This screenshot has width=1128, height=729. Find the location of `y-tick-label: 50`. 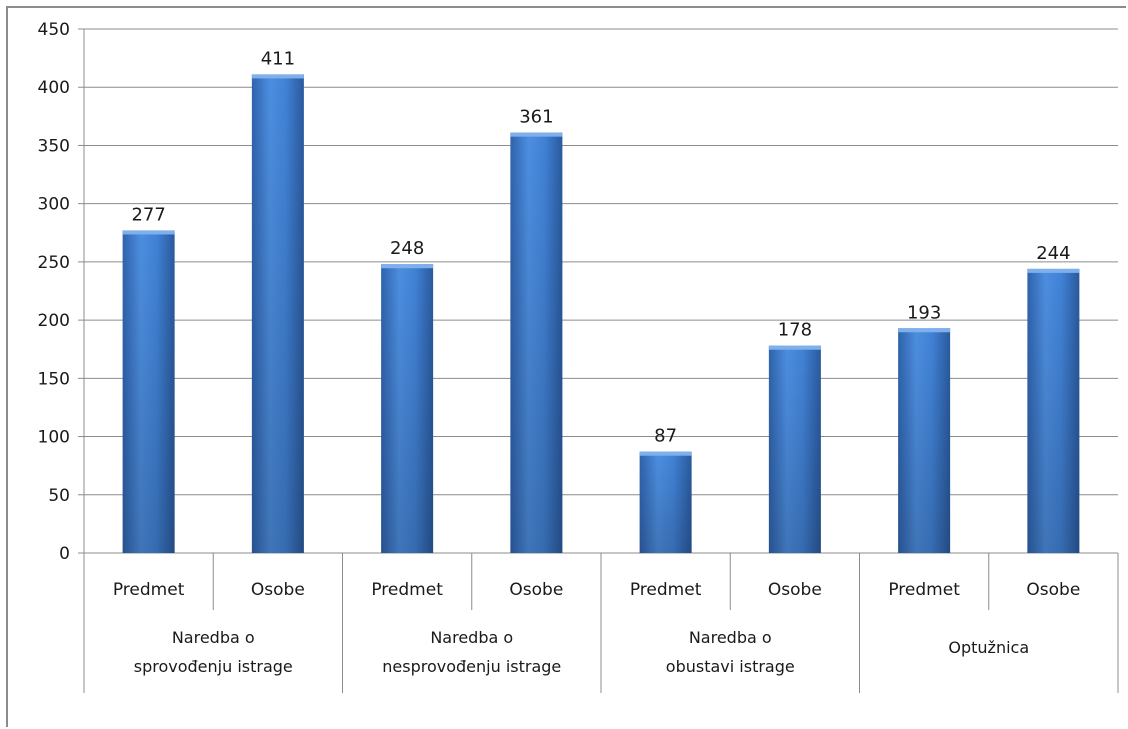

y-tick-label: 50 is located at coordinates (59, 496).